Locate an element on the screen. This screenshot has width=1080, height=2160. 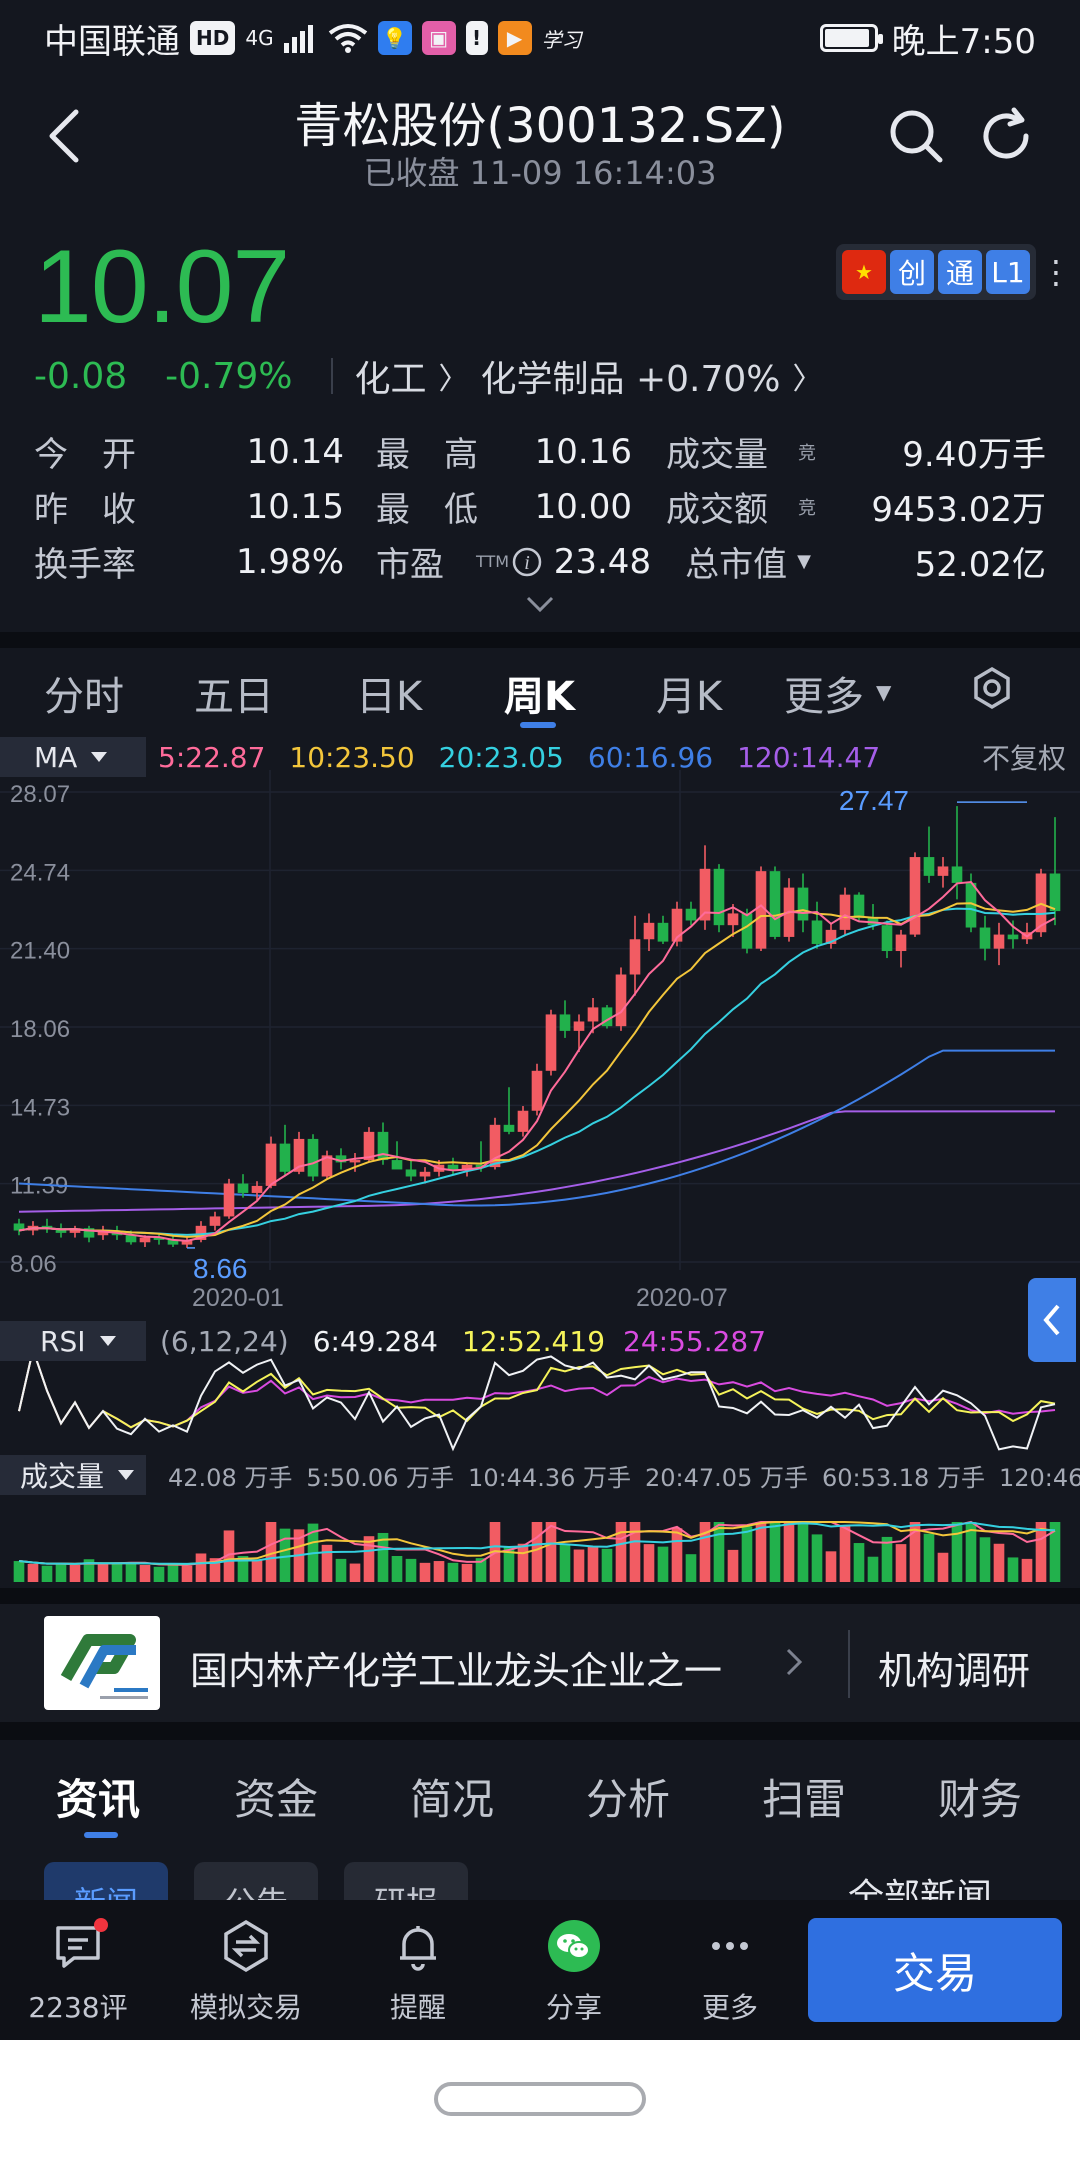
notification-dot is located at coordinates (101, 1925).